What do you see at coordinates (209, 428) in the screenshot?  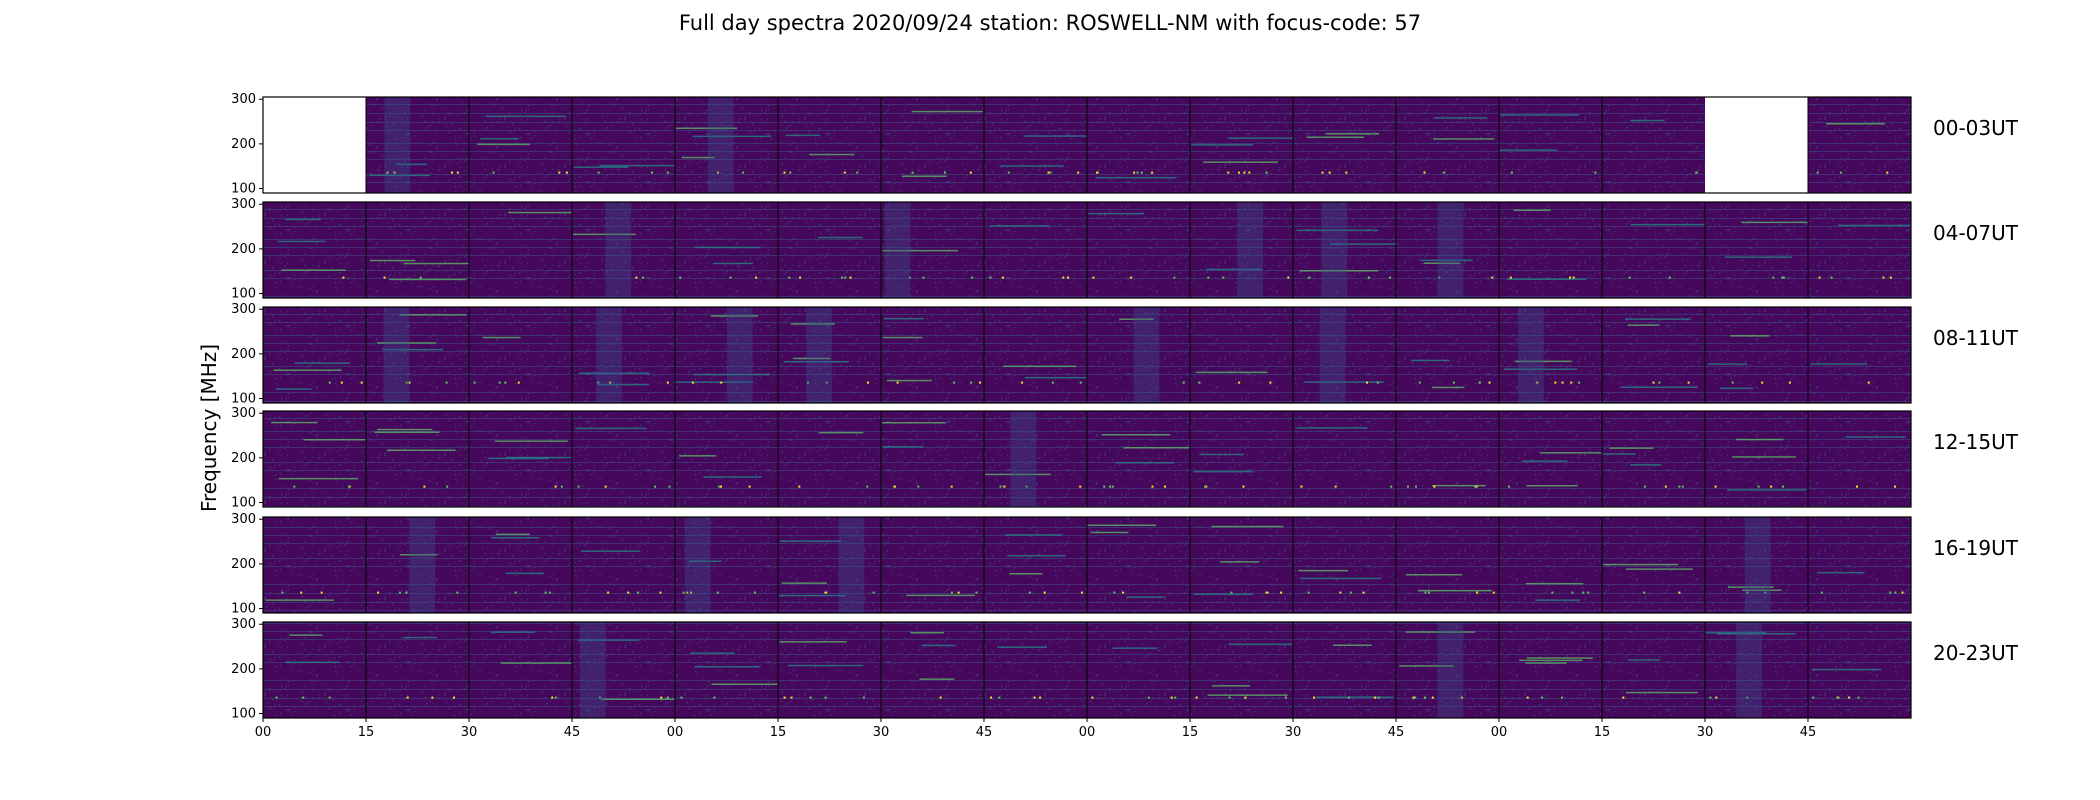 I see `y-axis-label: Frequency [MHz]` at bounding box center [209, 428].